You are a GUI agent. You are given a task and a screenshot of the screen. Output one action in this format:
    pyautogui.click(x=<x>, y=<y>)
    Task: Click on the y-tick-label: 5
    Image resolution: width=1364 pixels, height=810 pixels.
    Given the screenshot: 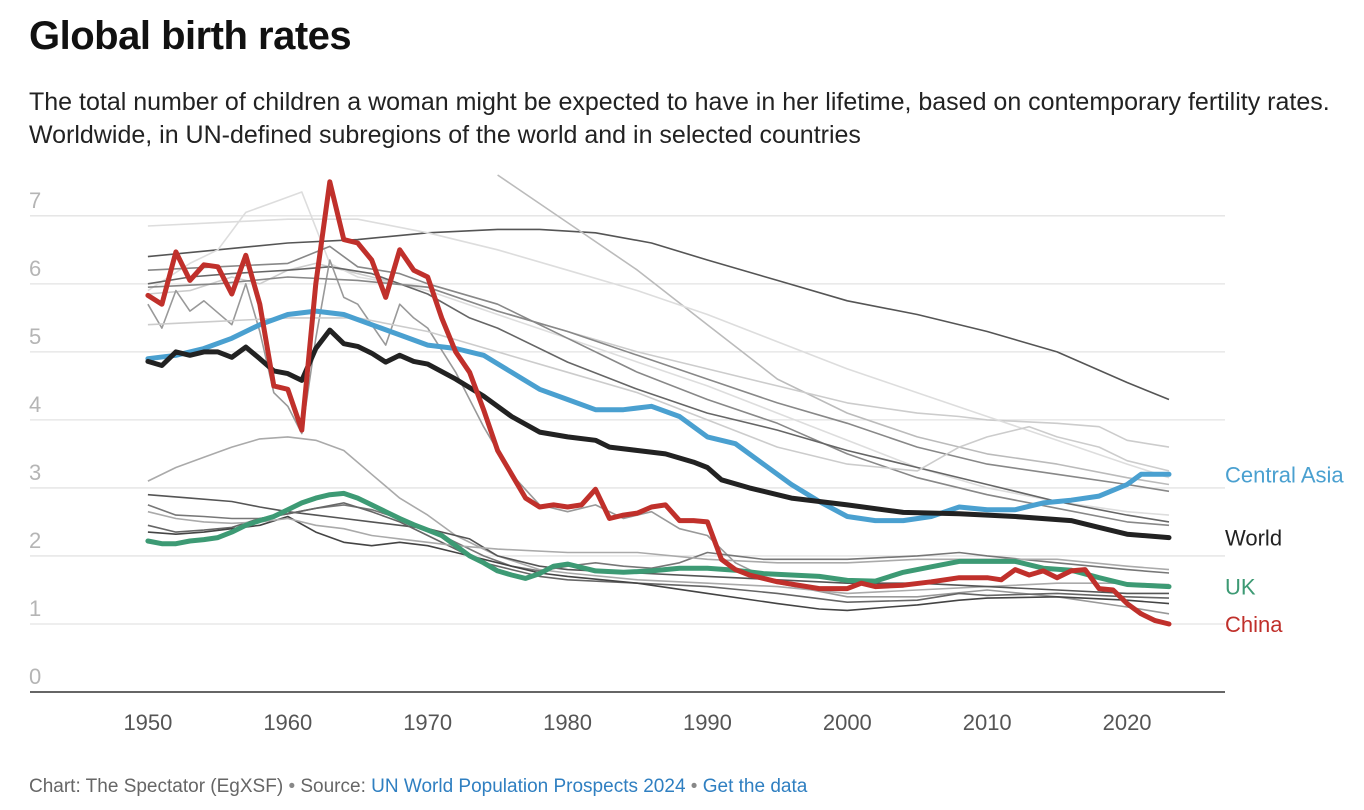 What is the action you would take?
    pyautogui.click(x=35, y=336)
    